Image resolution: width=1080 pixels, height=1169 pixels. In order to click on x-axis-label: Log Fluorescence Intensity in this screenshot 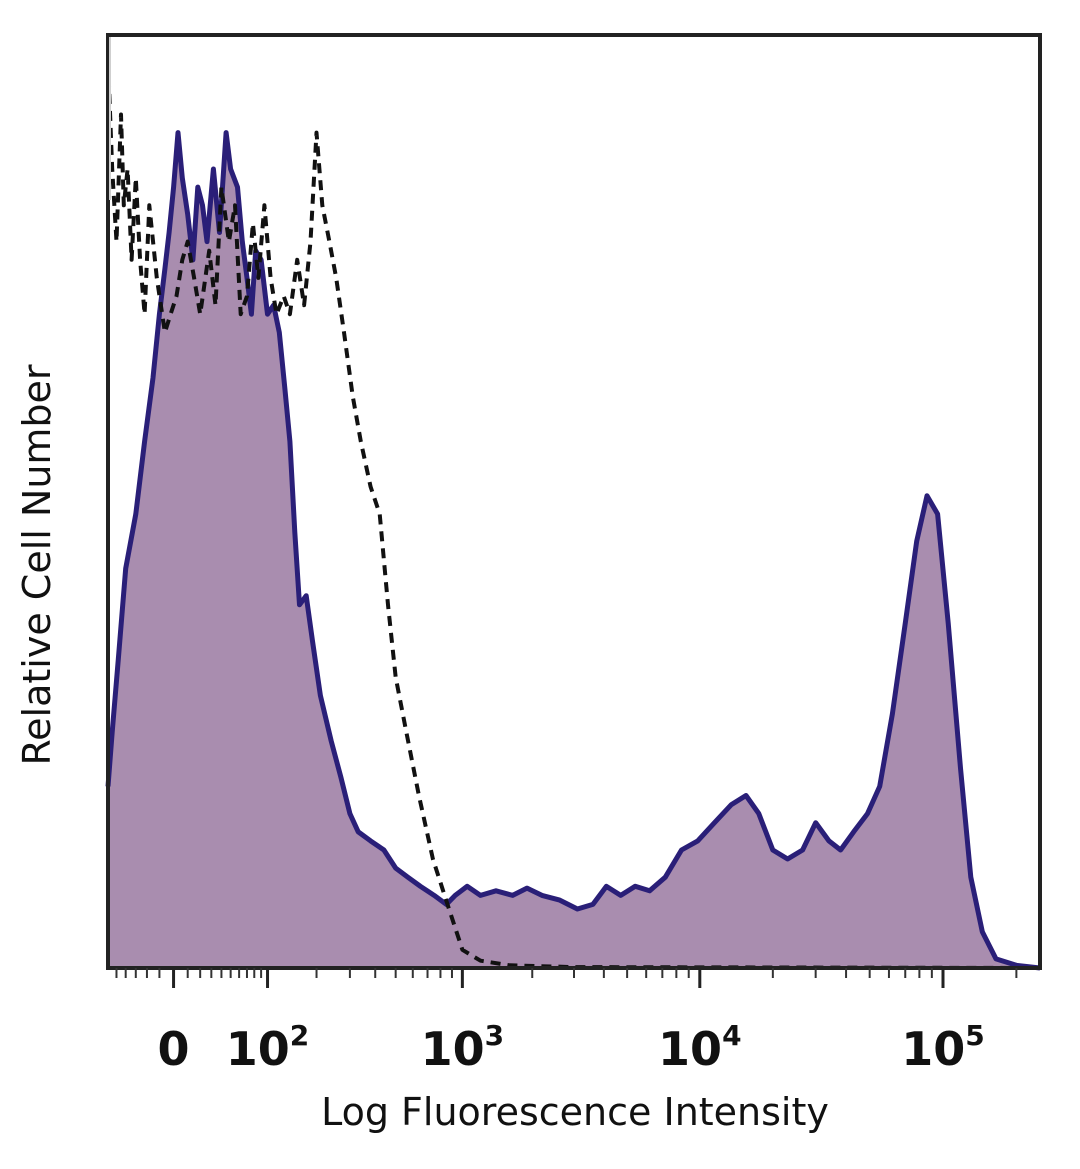, I will do `click(575, 1112)`.